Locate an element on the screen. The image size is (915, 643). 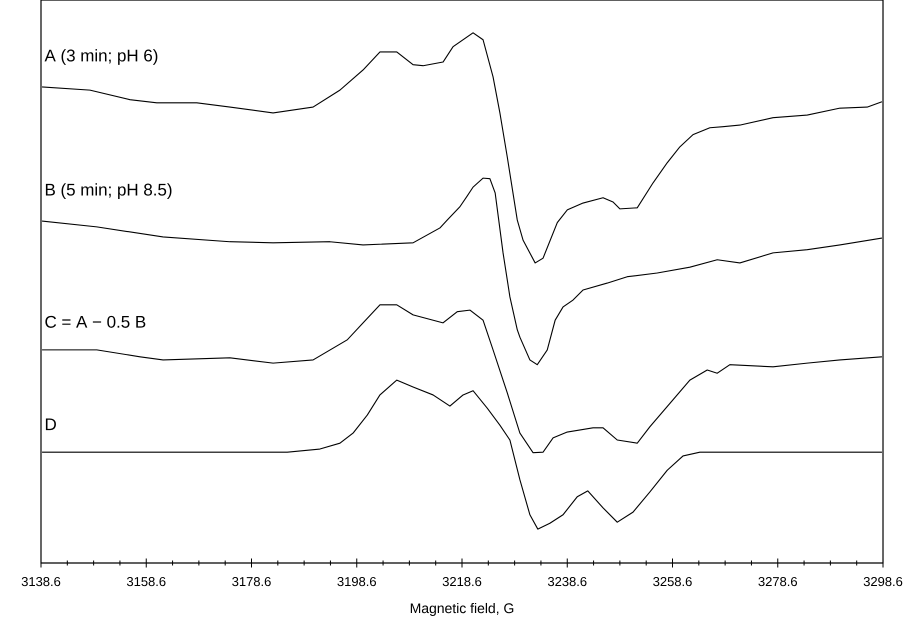
x-tick-label: 3218.6 is located at coordinates (462, 581).